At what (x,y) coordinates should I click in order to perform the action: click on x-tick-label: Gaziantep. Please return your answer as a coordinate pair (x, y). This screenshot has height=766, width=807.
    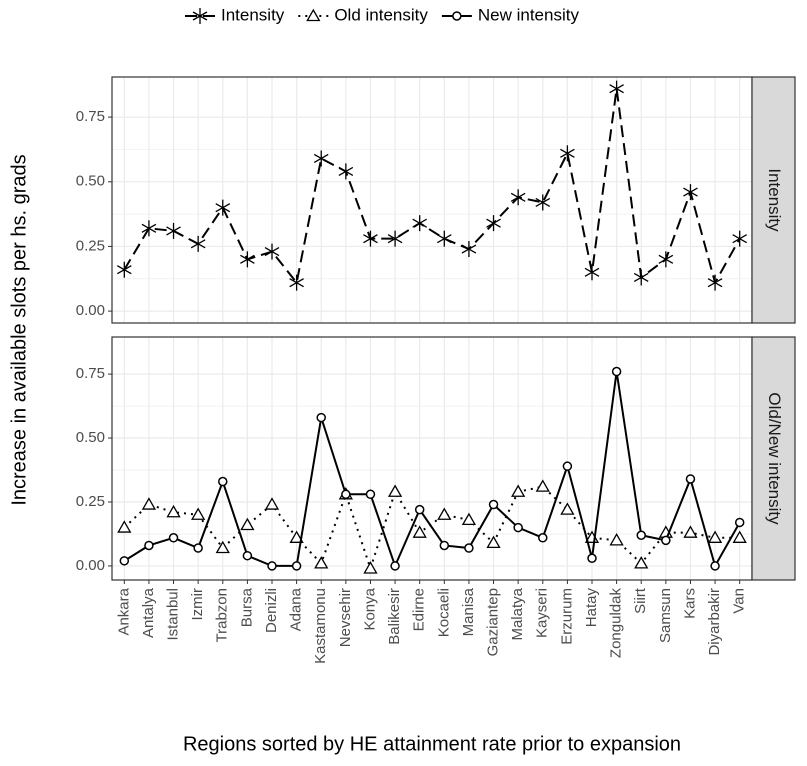
    Looking at the image, I should click on (493, 622).